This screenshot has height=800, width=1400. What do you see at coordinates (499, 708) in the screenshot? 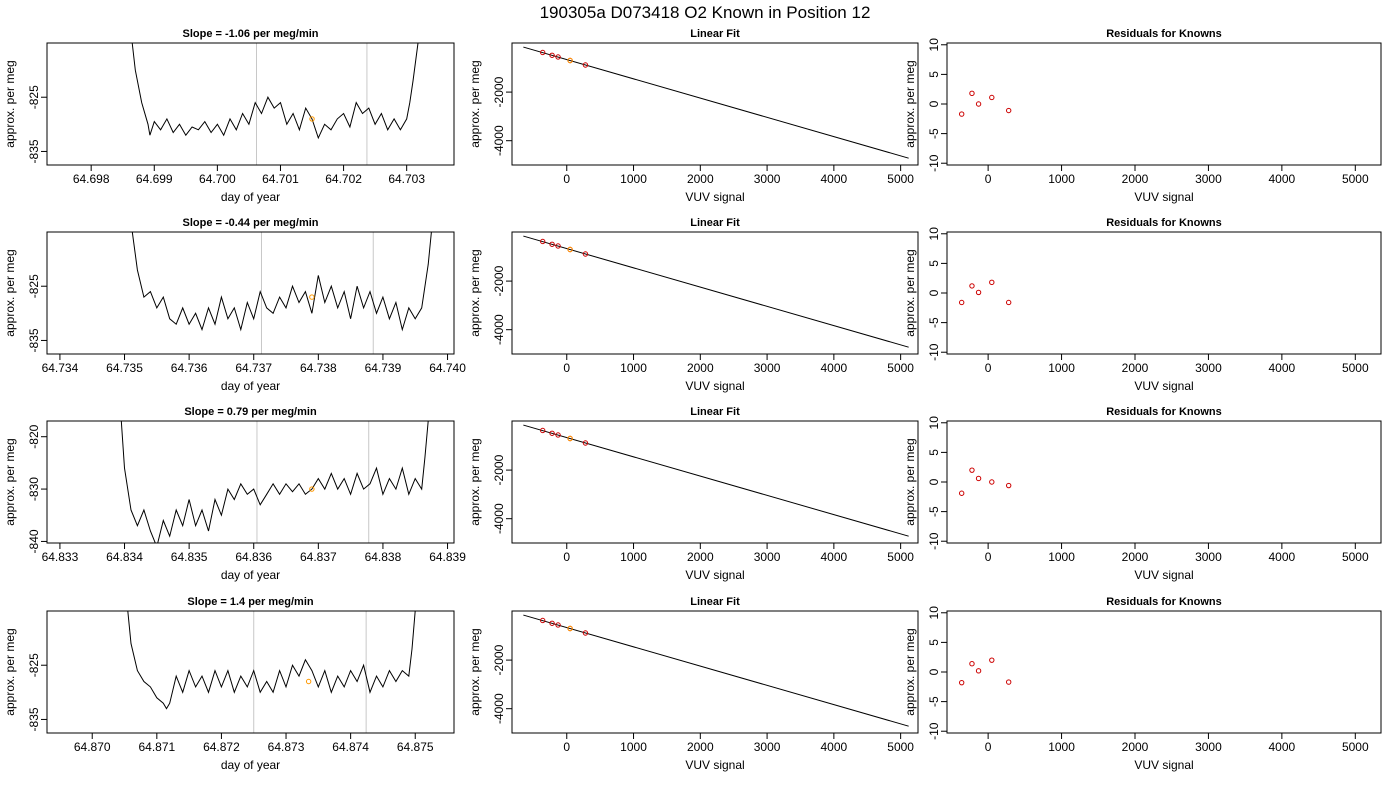
I see `y-tick-label: -4000` at bounding box center [499, 708].